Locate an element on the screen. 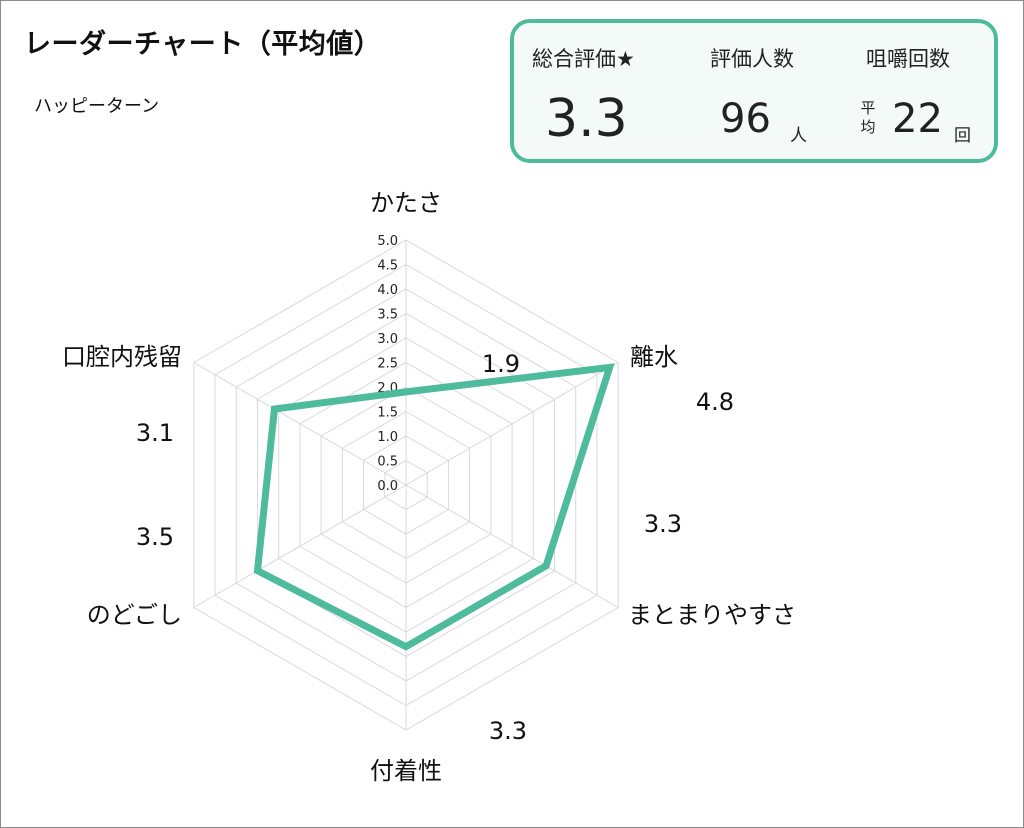 This screenshot has height=828, width=1024. radial-tick-label: 1.0 is located at coordinates (387, 437).